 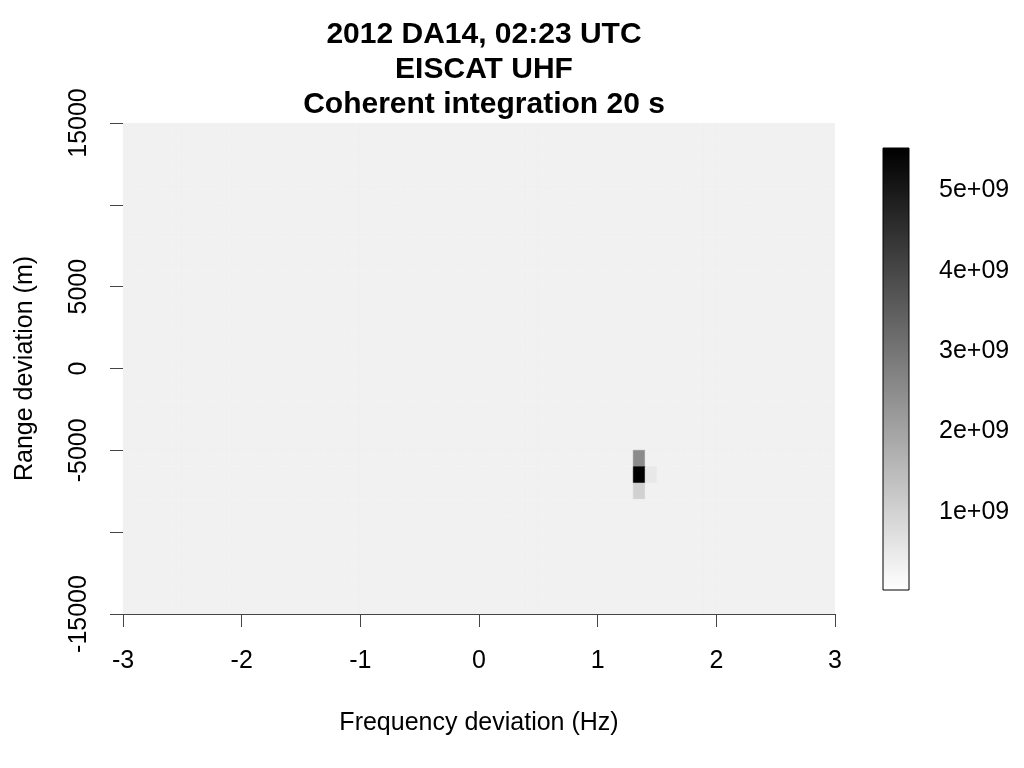 What do you see at coordinates (479, 720) in the screenshot?
I see `x-axis-title: Frequency deviation (Hz)` at bounding box center [479, 720].